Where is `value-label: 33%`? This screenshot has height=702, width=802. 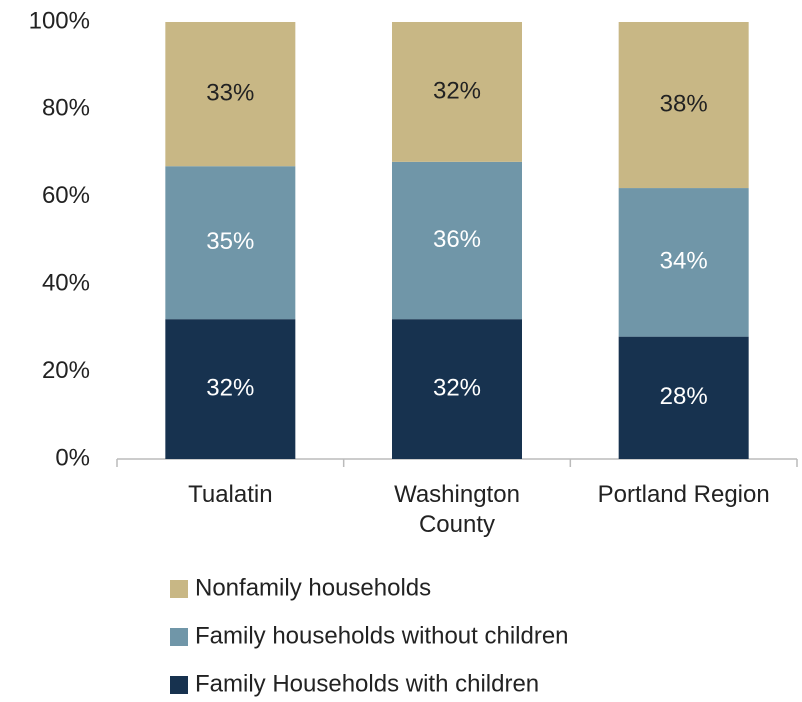 value-label: 33% is located at coordinates (230, 92).